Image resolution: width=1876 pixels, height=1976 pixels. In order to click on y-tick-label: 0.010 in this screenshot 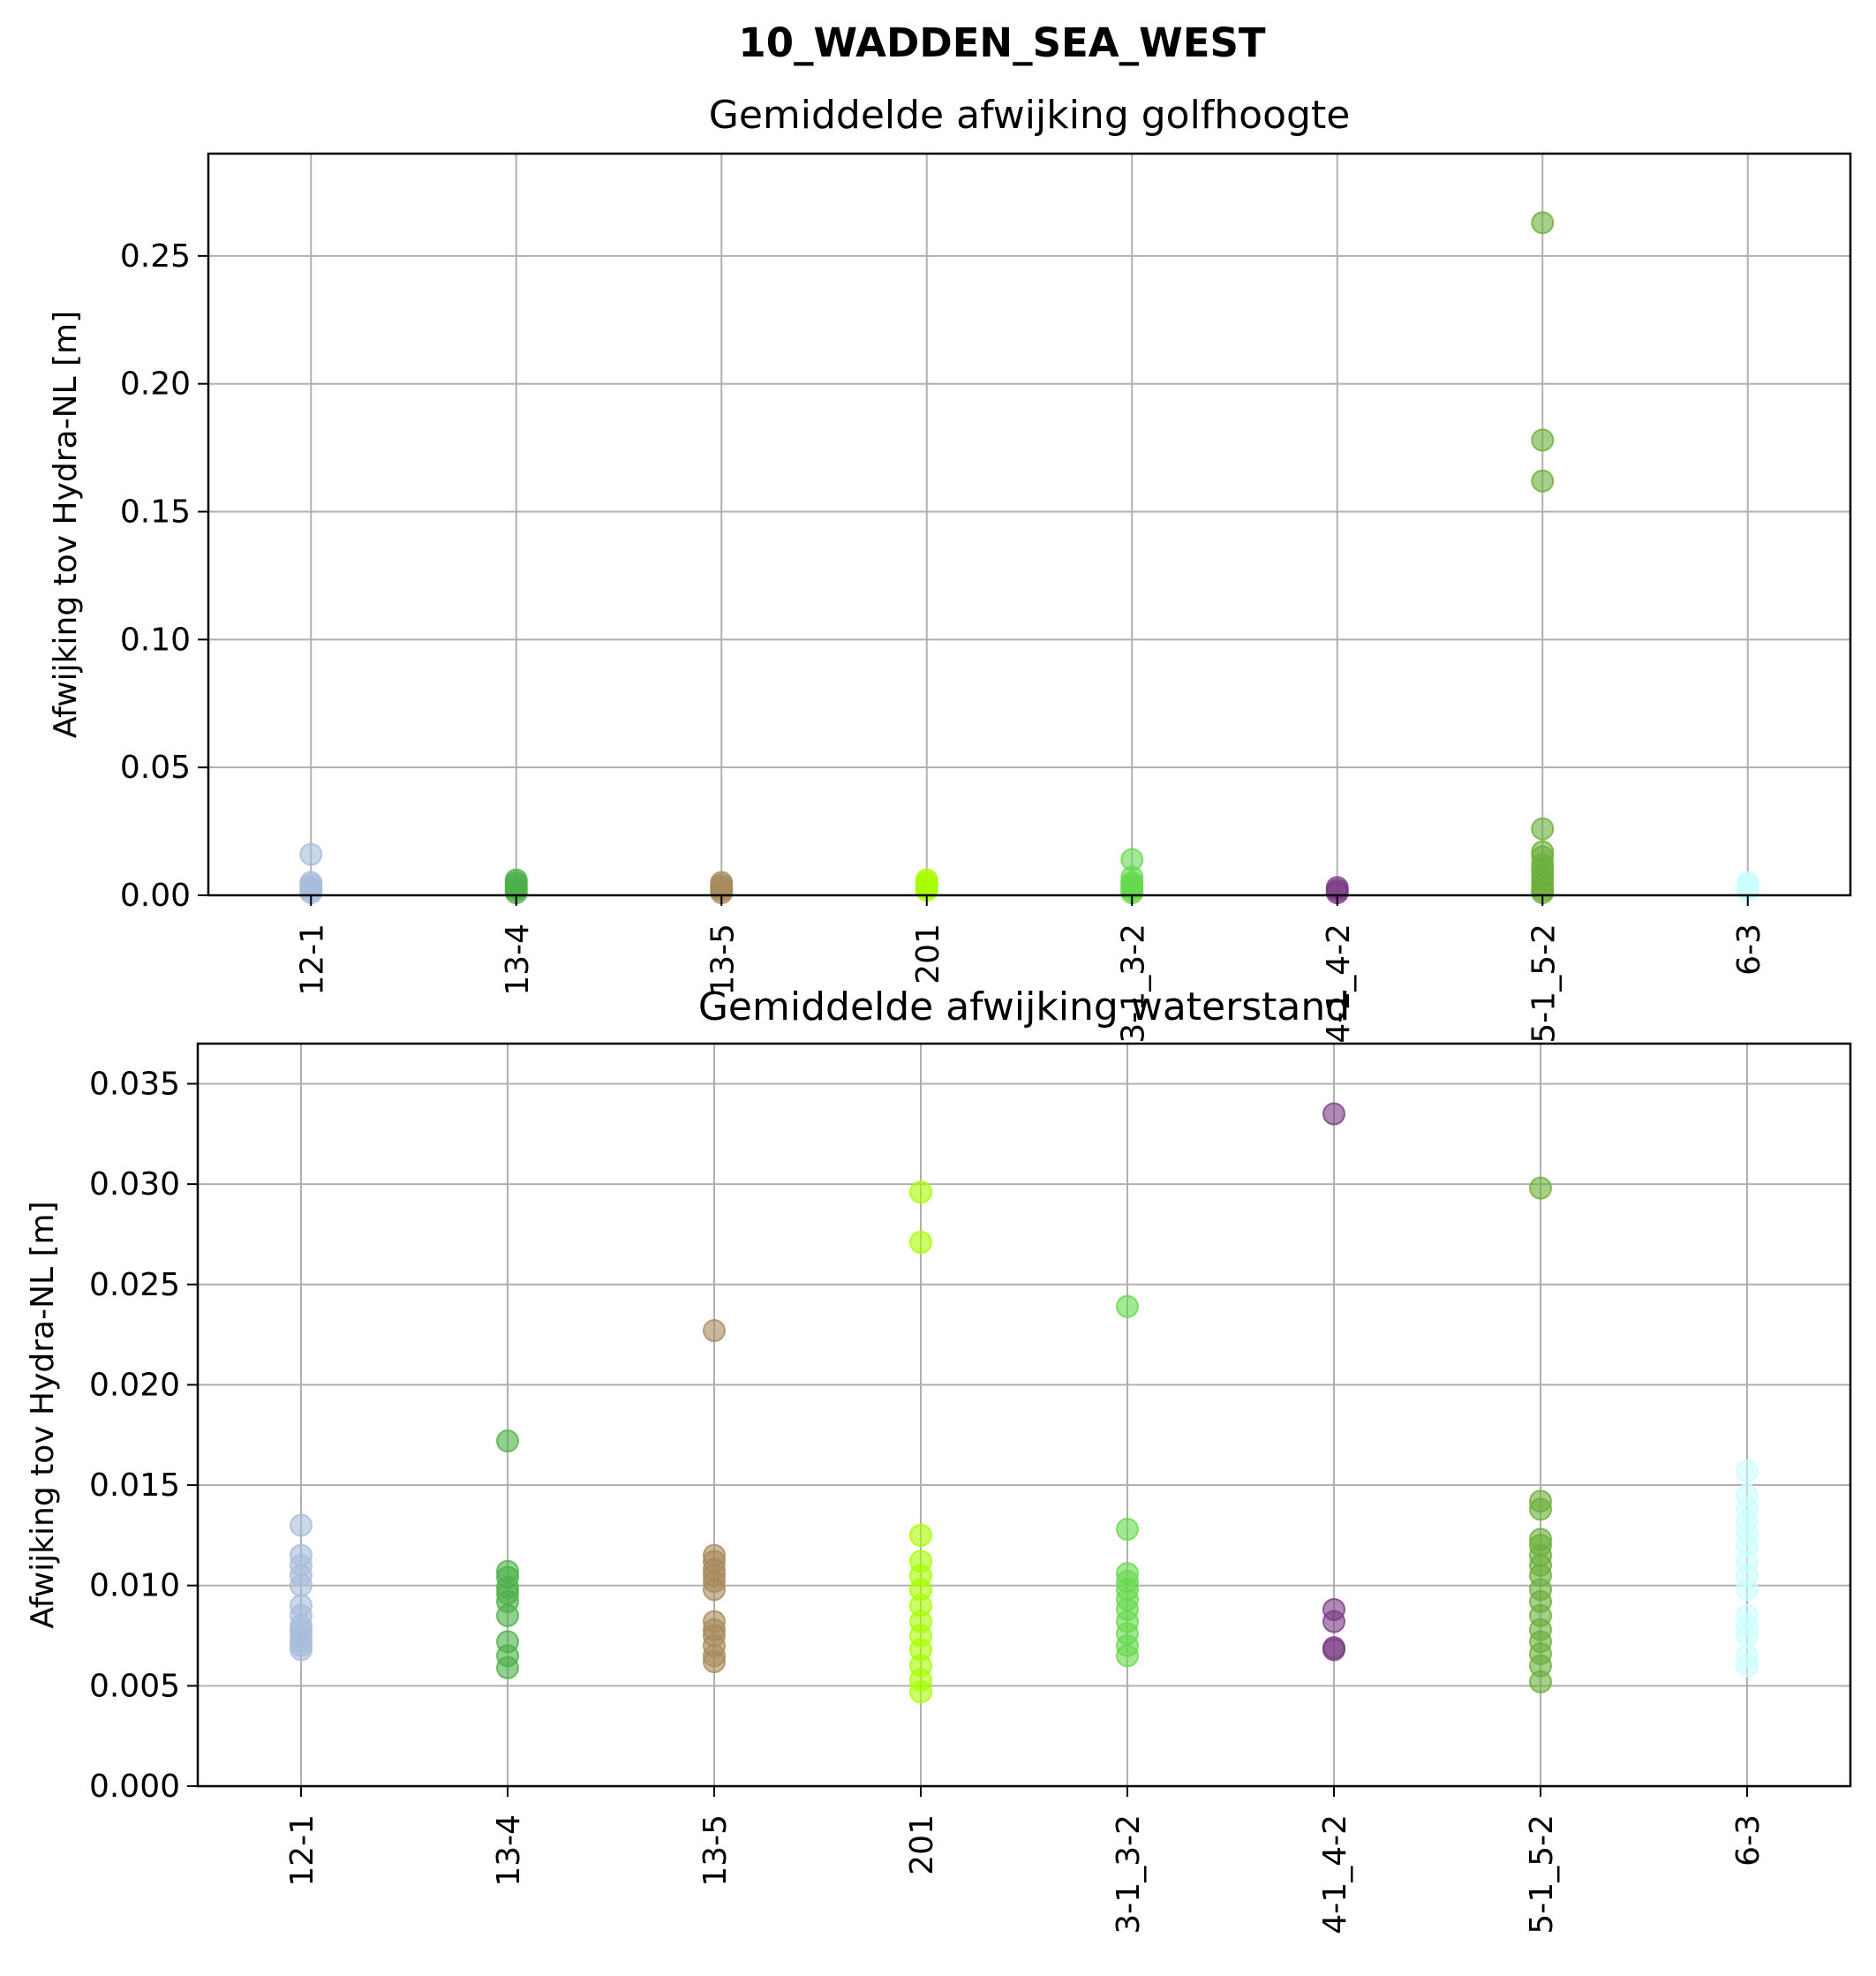, I will do `click(134, 1586)`.